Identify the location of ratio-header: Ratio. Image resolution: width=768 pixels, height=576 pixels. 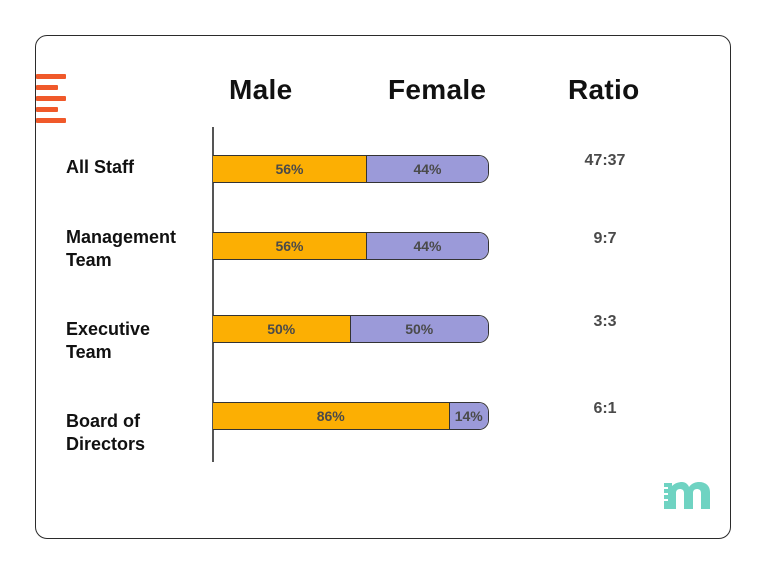
(604, 89).